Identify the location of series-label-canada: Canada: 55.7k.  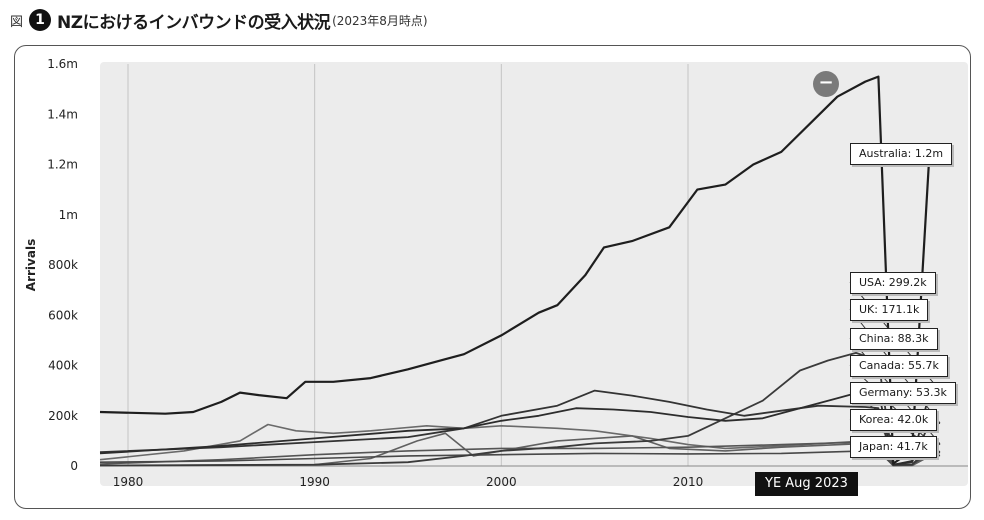
(899, 366).